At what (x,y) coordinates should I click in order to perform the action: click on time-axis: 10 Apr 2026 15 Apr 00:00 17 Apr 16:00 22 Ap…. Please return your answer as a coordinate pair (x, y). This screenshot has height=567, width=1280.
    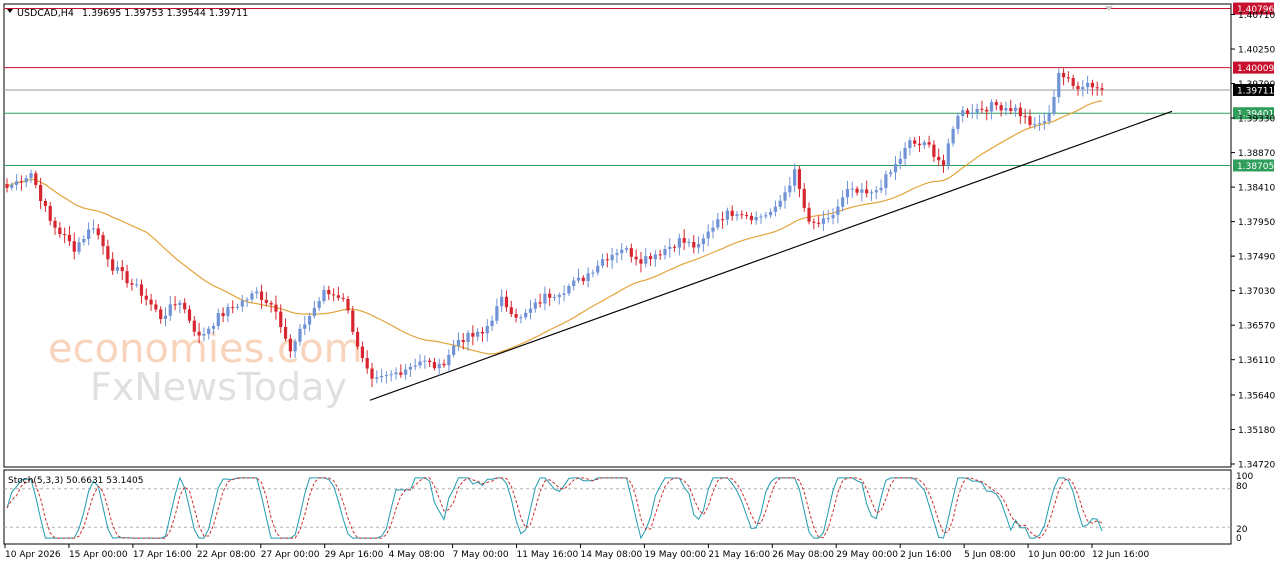
    Looking at the image, I should click on (576, 552).